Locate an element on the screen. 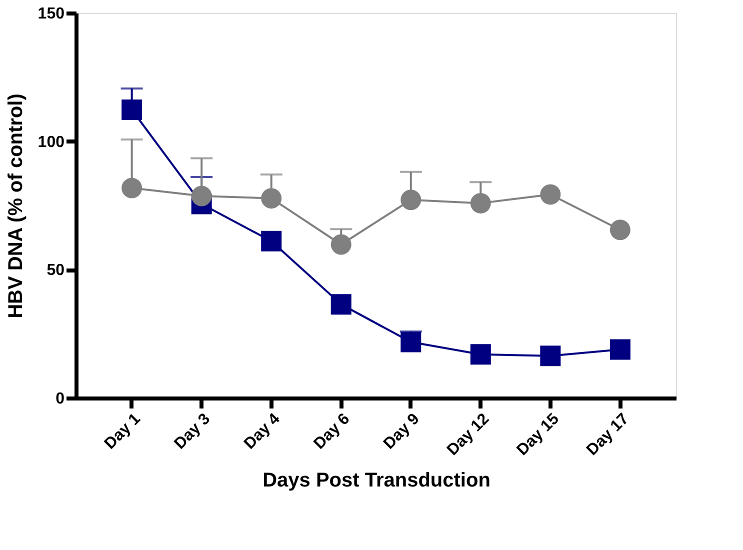  y-tick-label: 100 is located at coordinates (51, 142).